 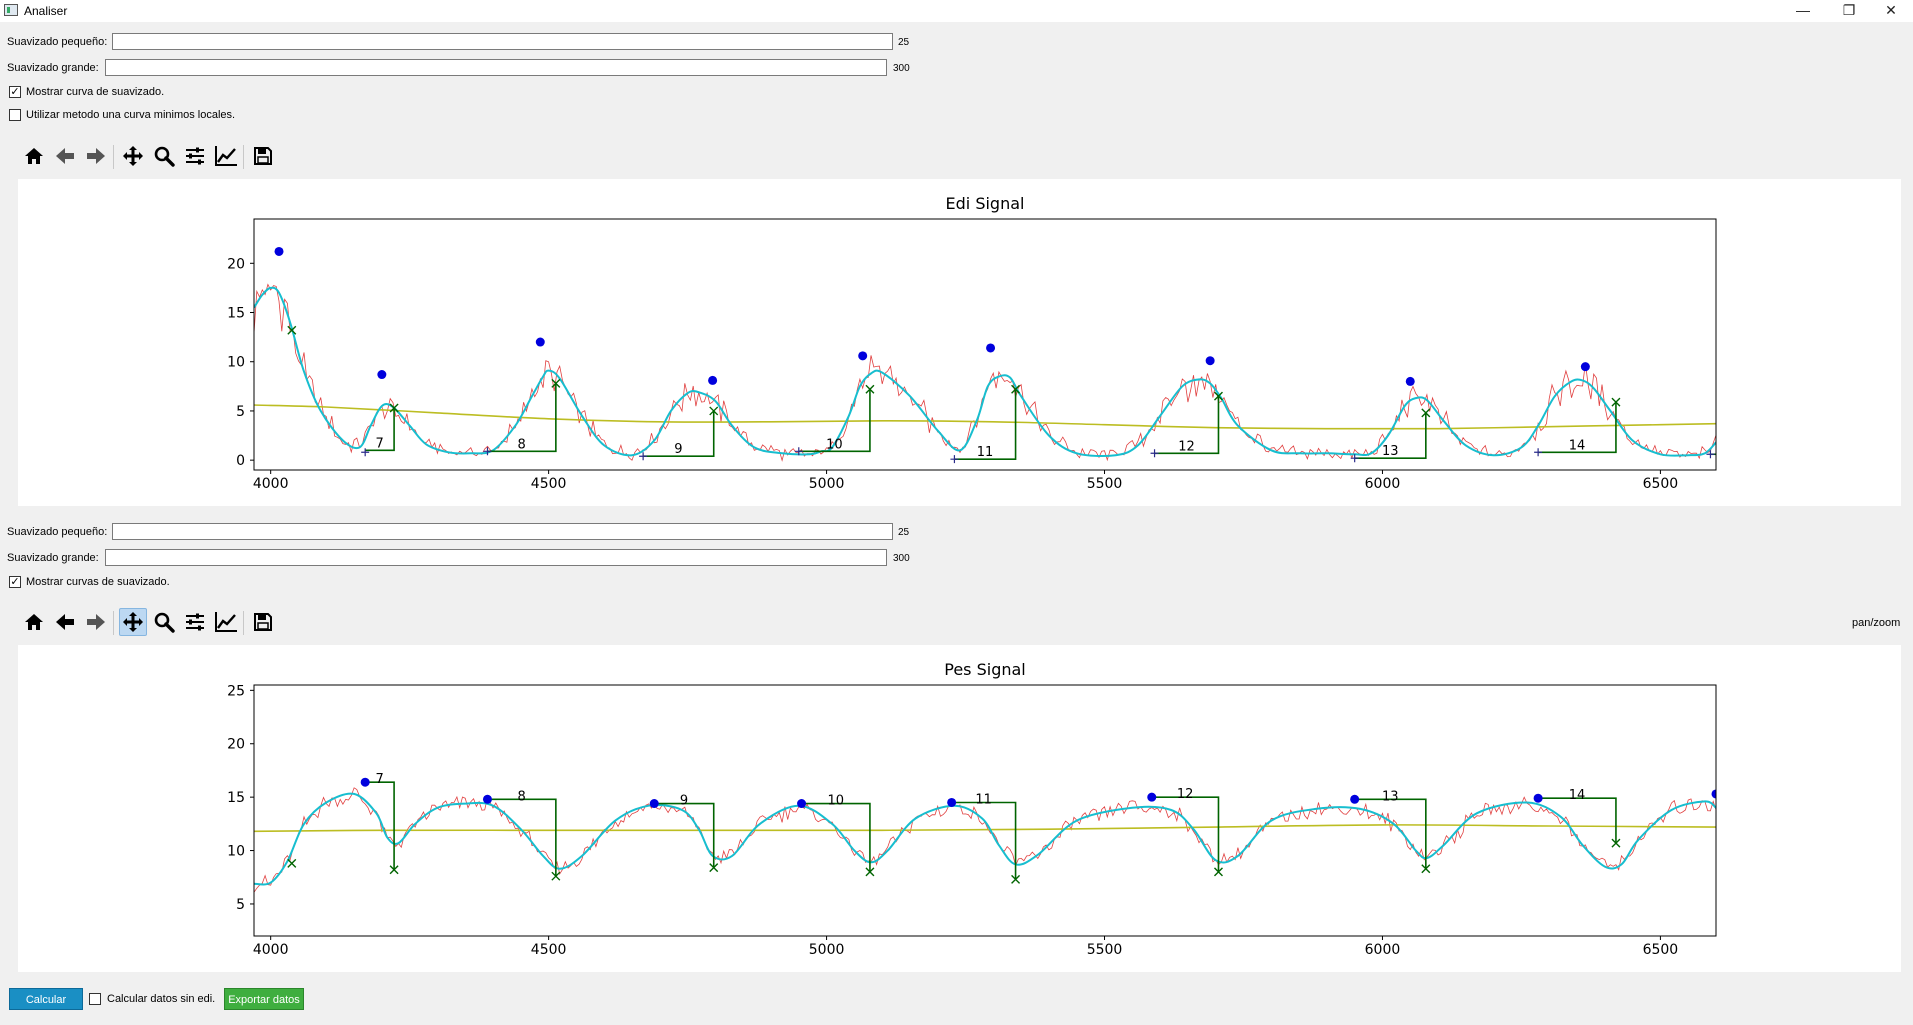 What do you see at coordinates (15, 115) in the screenshot?
I see `local-min-checkbox` at bounding box center [15, 115].